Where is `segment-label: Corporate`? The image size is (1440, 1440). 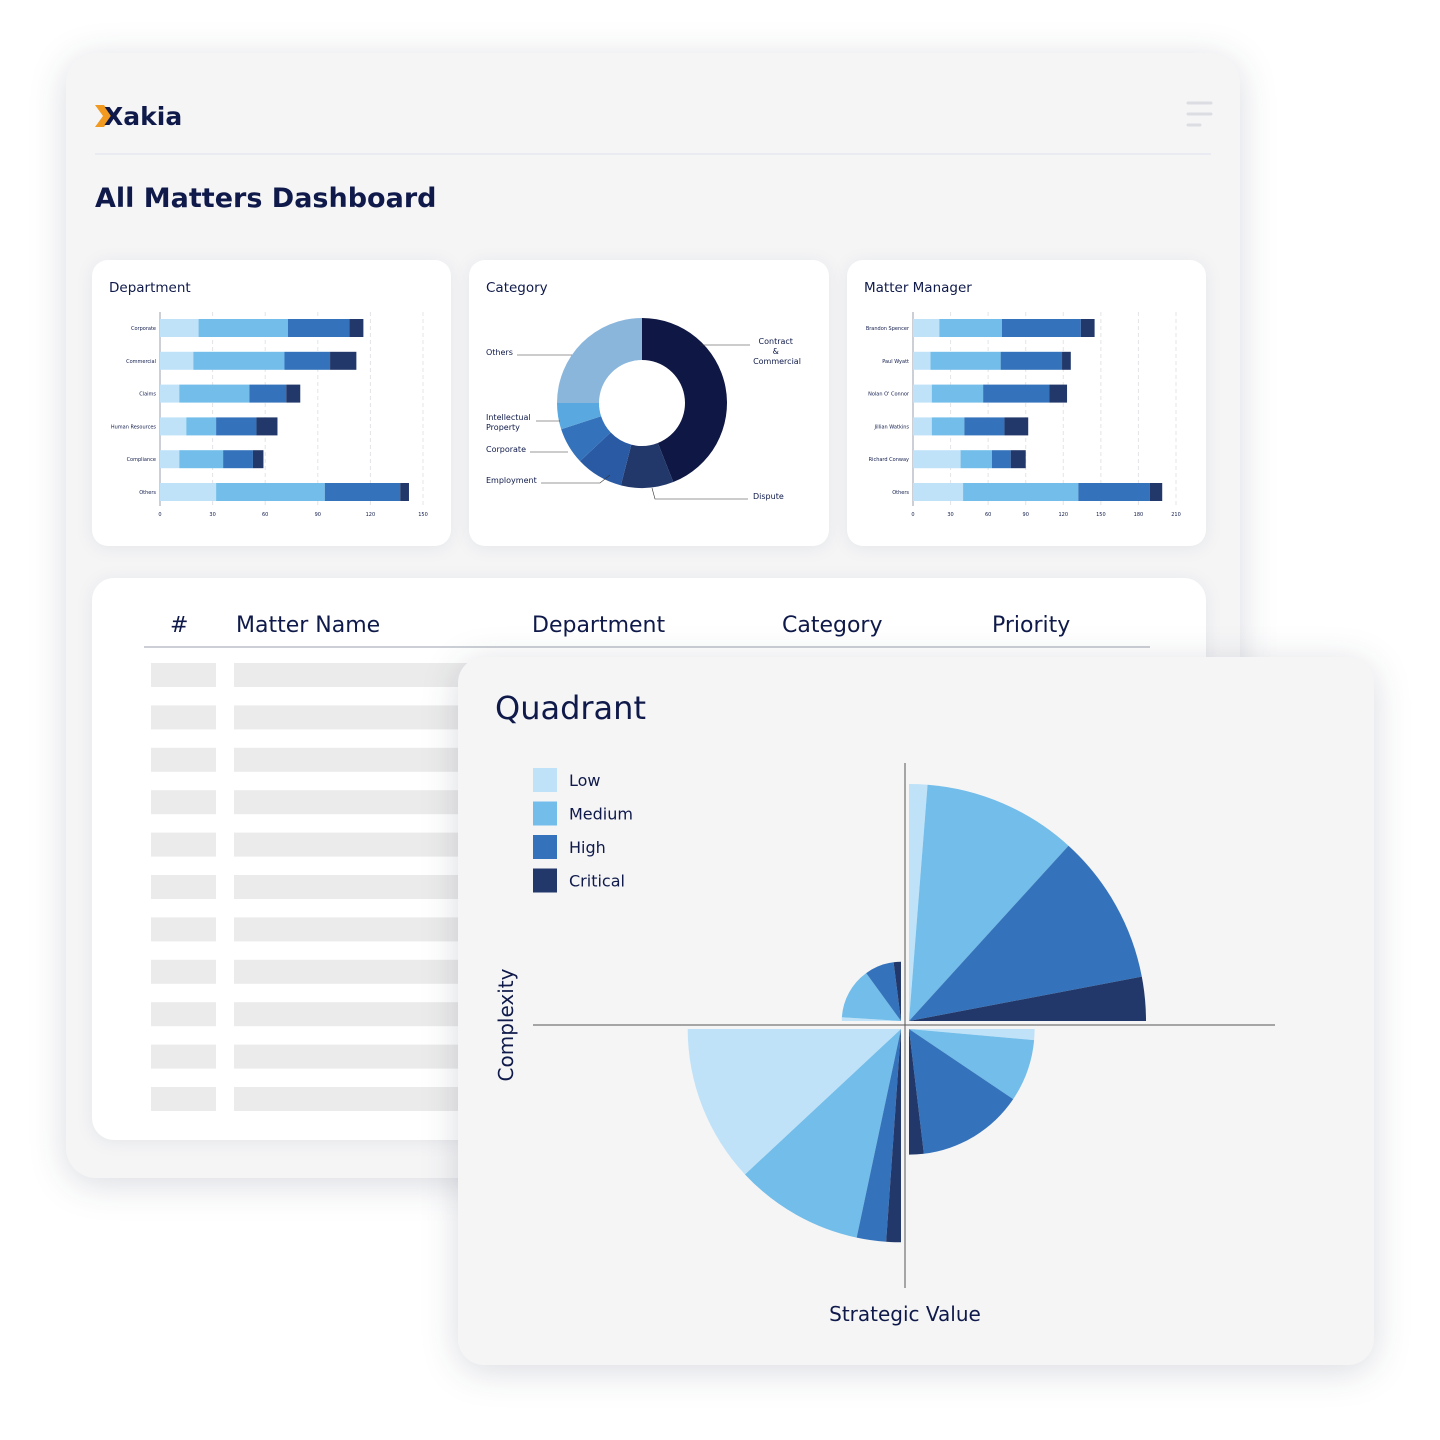
segment-label: Corporate is located at coordinates (506, 449).